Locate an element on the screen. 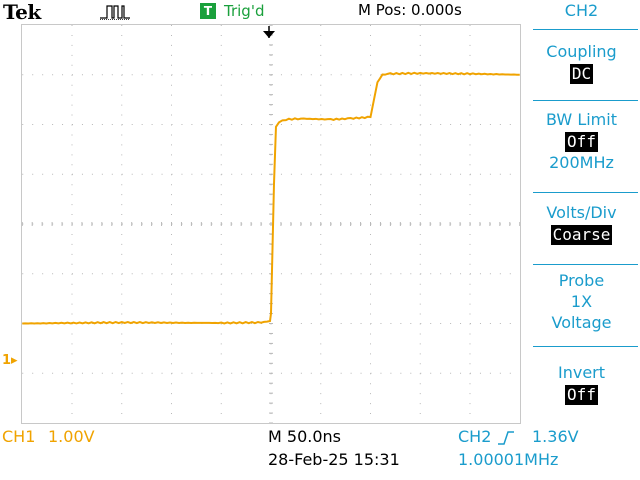  timebase-readout: M 50.0ns is located at coordinates (304, 436).